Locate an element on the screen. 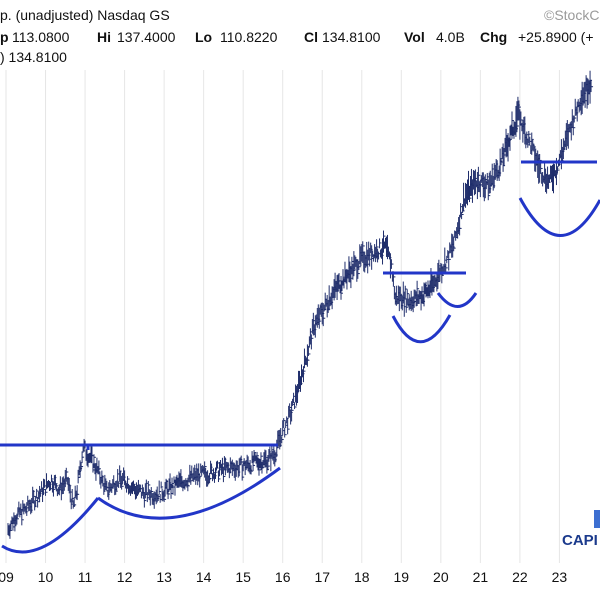  x-tick-label-13: 13 is located at coordinates (164, 577).